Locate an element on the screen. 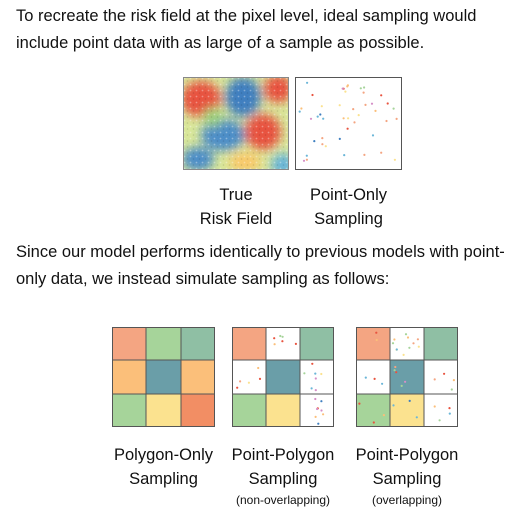 Image resolution: width=520 pixels, height=520 pixels. polygon-only-sampling-image is located at coordinates (163, 377).